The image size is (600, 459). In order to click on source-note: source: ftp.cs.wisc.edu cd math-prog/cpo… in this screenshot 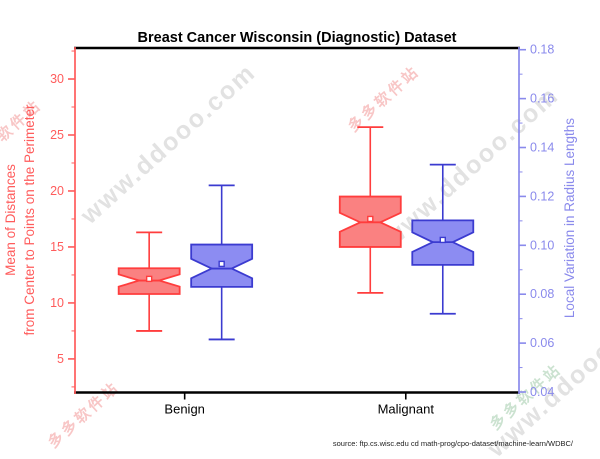, I will do `click(453, 443)`.